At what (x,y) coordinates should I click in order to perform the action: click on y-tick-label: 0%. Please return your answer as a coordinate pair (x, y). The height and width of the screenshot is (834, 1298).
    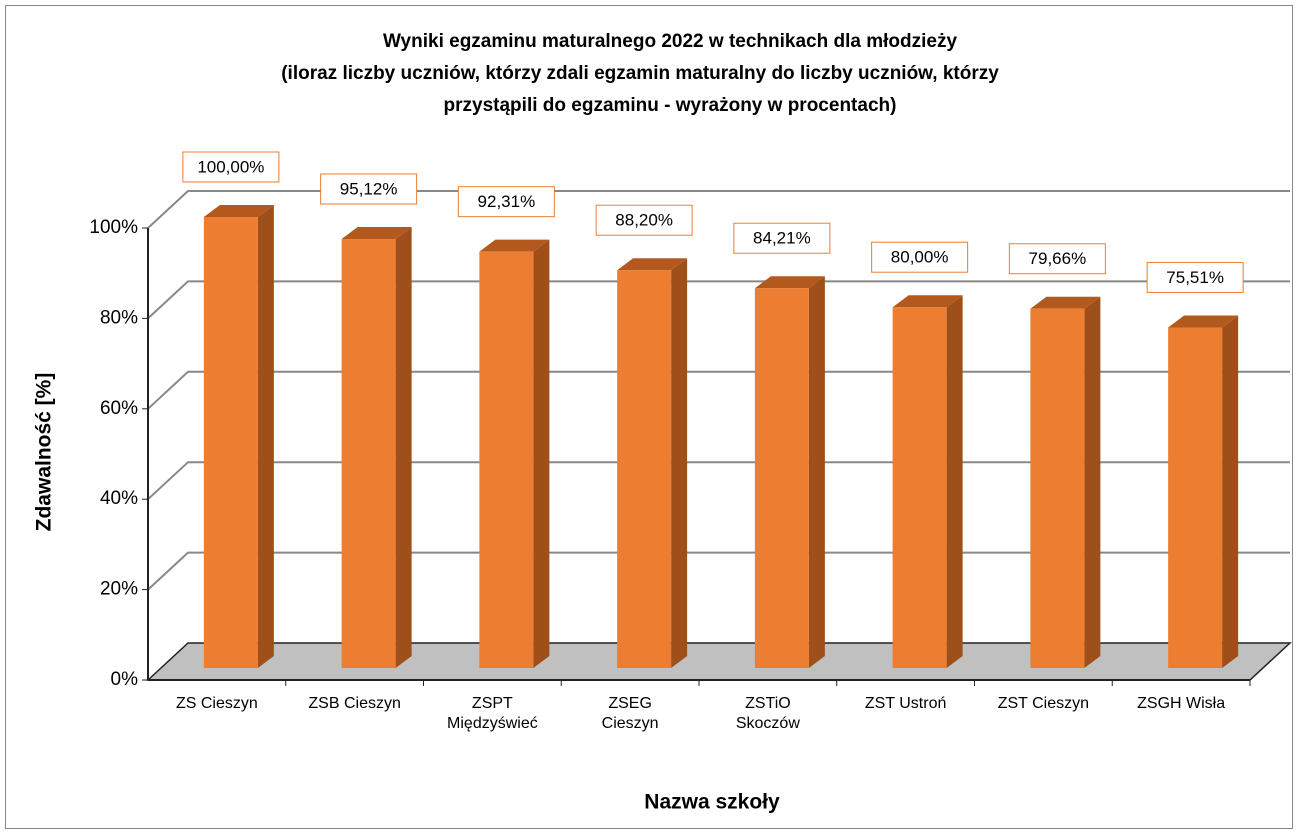
    Looking at the image, I should click on (125, 679).